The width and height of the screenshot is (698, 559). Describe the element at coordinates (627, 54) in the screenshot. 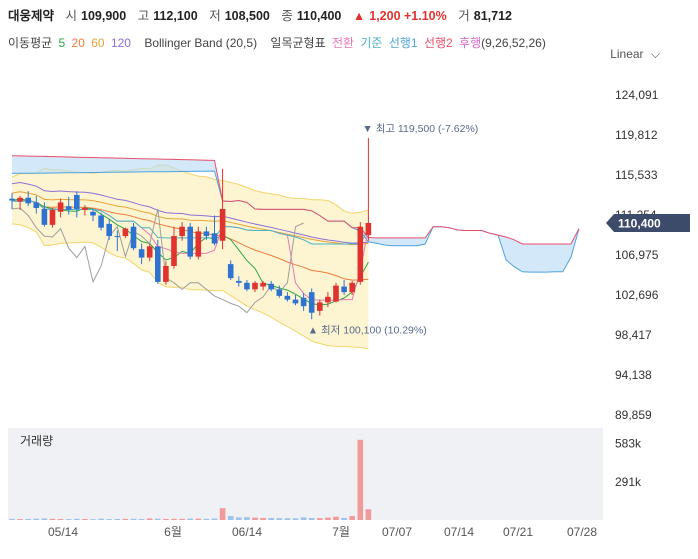

I see `scale-mode-label: Linear` at that location.